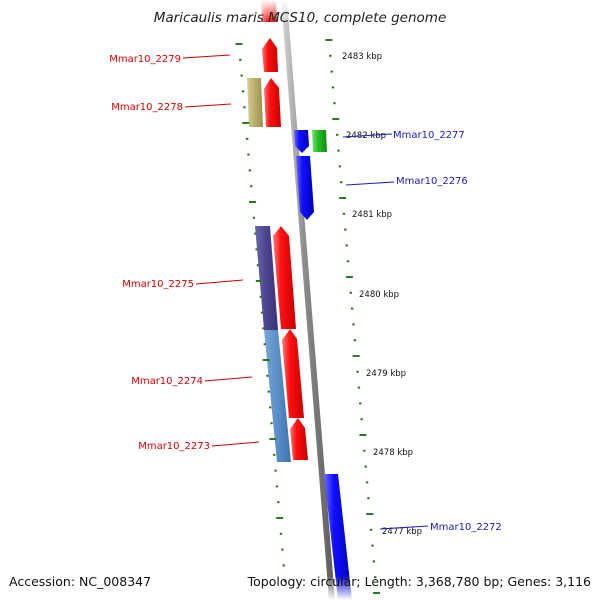 This screenshot has width=600, height=600. I want to click on scale-label: 2477 kbp, so click(402, 532).